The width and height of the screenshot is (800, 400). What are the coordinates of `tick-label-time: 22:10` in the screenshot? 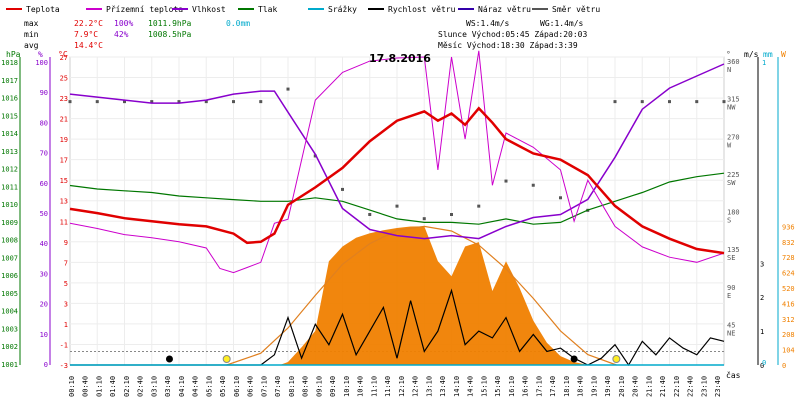 It's located at (677, 386).